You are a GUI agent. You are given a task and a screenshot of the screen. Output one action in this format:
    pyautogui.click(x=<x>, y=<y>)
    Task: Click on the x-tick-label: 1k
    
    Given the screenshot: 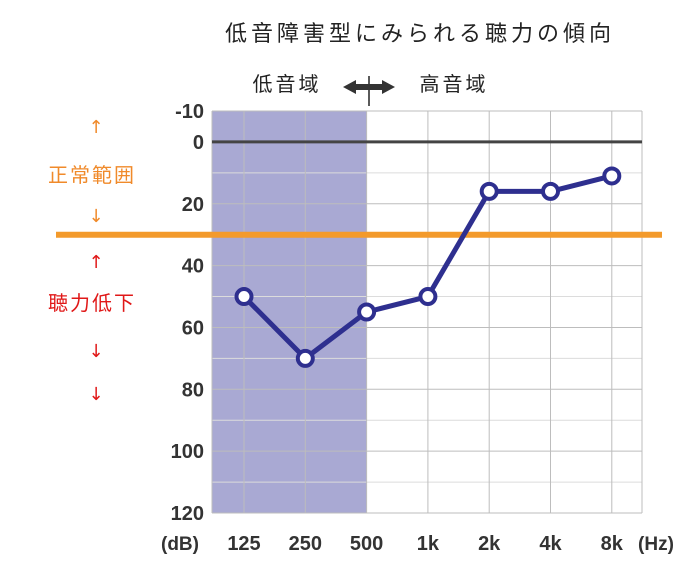 What is the action you would take?
    pyautogui.click(x=428, y=544)
    